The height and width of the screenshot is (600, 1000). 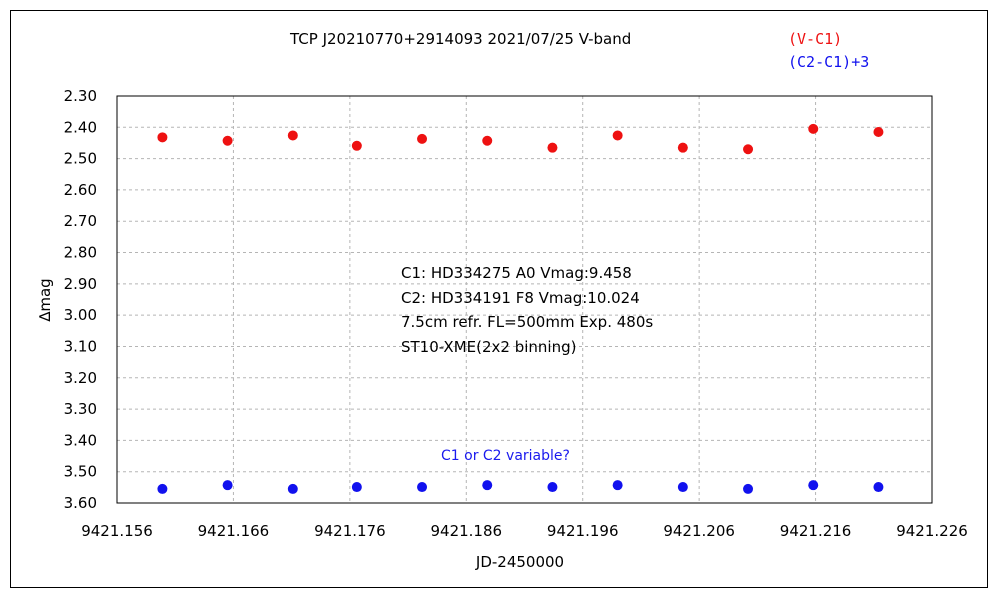 I want to click on x-tick-label: 9421.166, so click(x=234, y=531).